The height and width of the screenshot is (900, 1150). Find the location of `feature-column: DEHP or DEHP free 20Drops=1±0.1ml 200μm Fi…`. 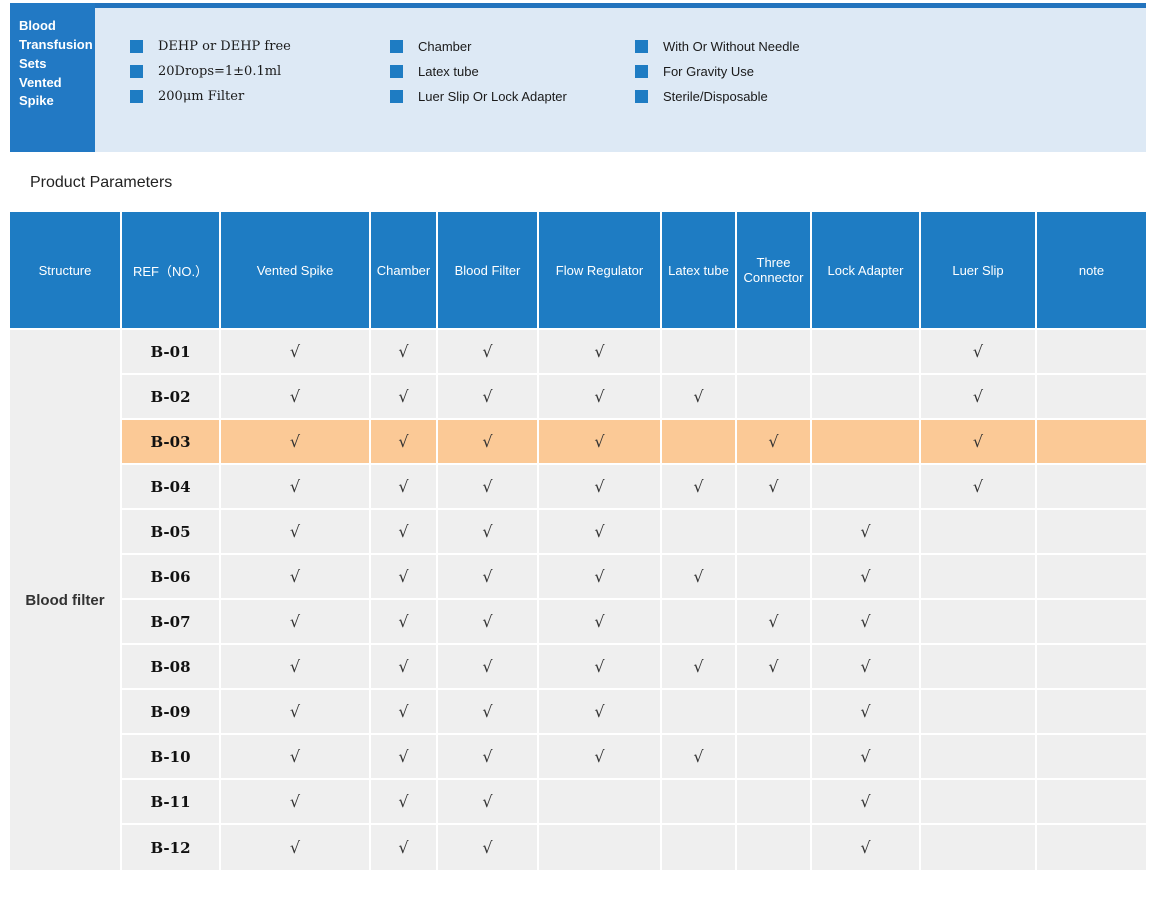

feature-column: DEHP or DEHP free 20Drops=1±0.1ml 200μm Fi… is located at coordinates (260, 95).